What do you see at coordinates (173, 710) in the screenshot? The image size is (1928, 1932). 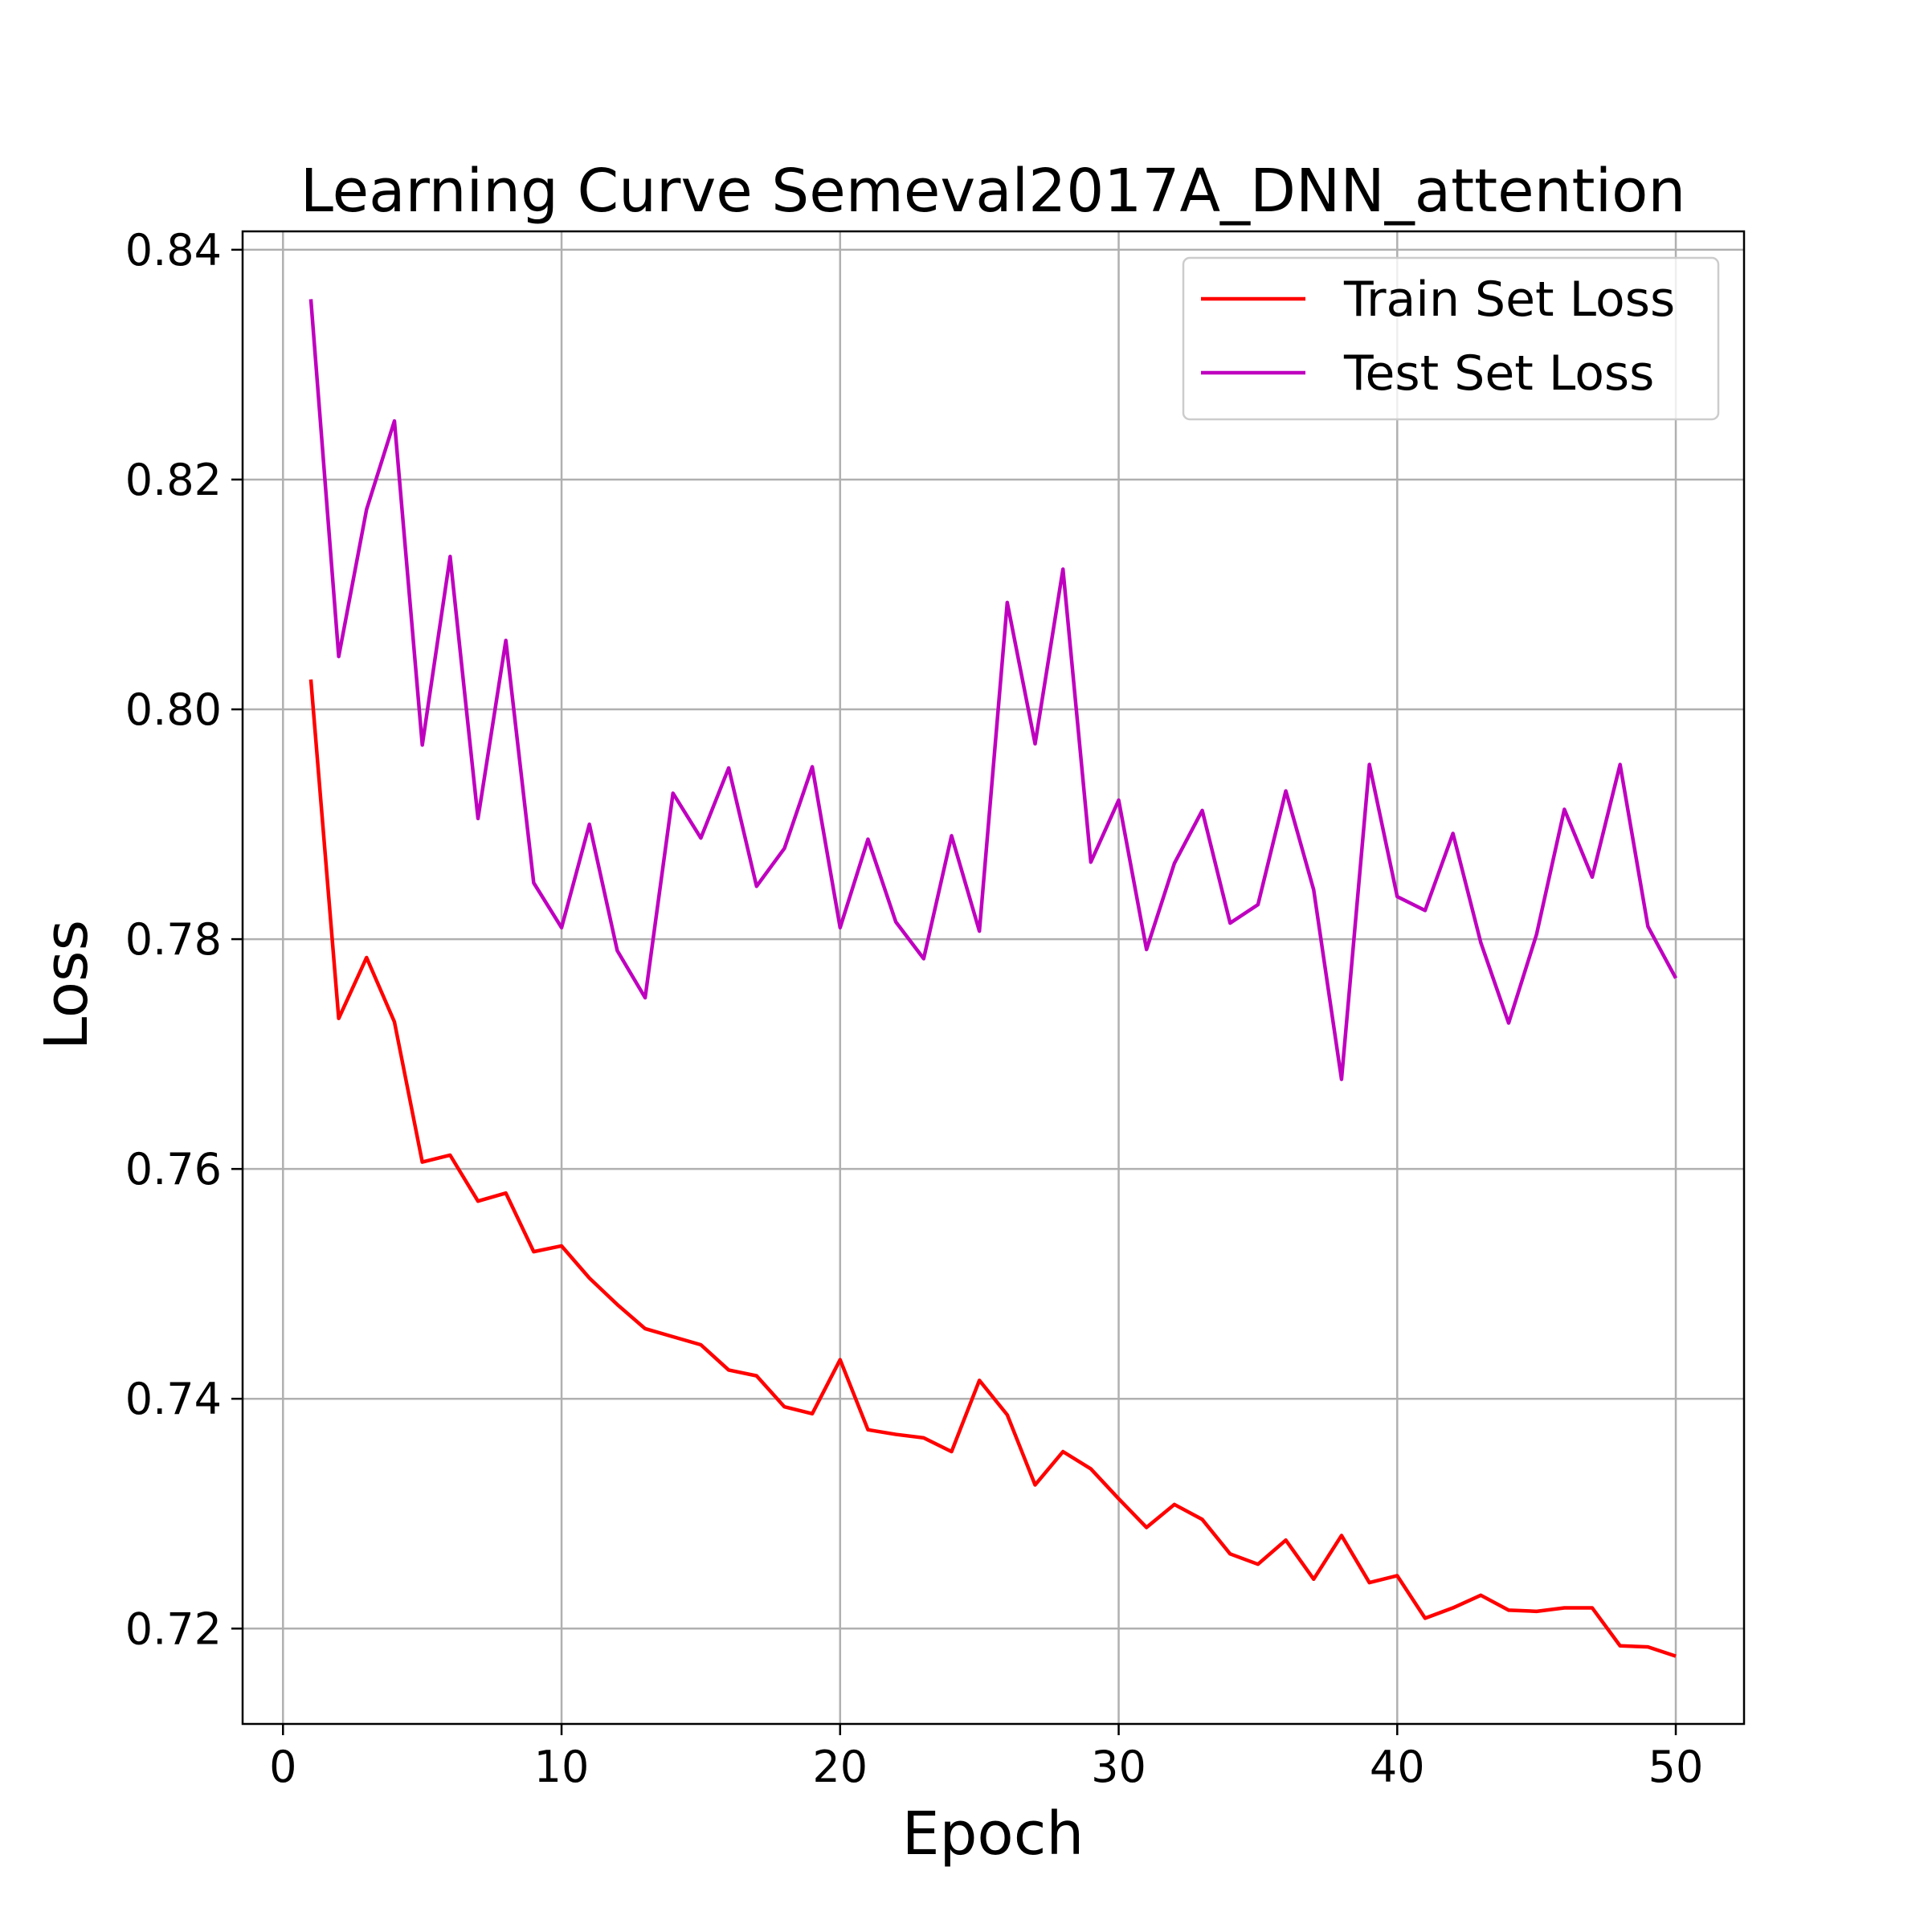 I see `y-tick-label: 0.80` at bounding box center [173, 710].